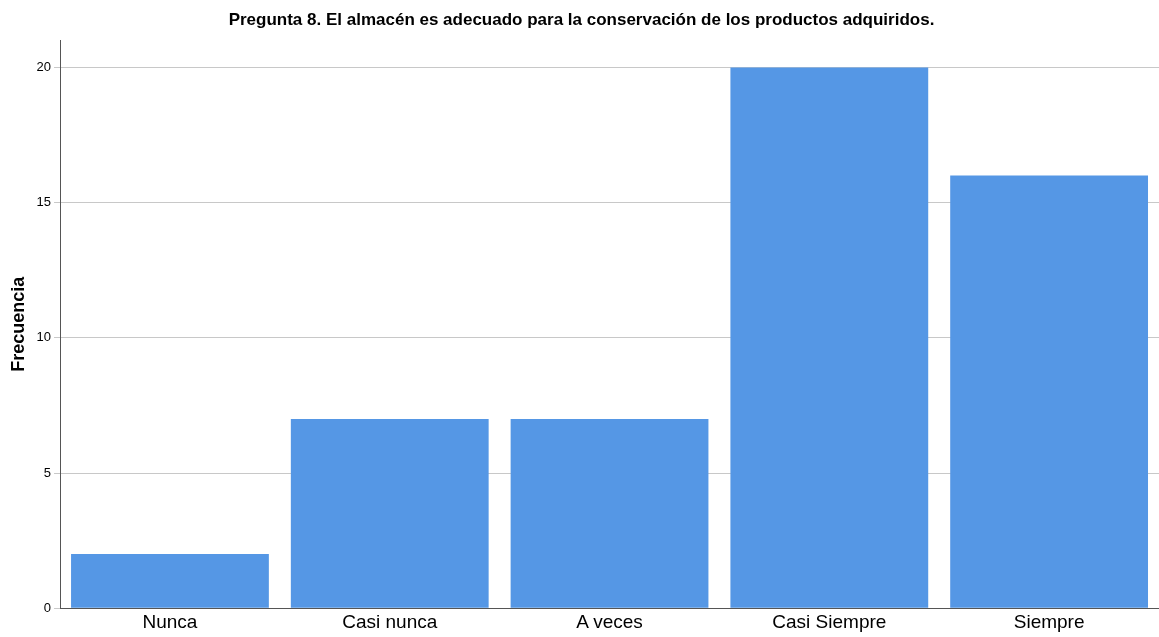 This screenshot has width=1159, height=637. Describe the element at coordinates (170, 621) in the screenshot. I see `x-tick-label: Nunca` at that location.